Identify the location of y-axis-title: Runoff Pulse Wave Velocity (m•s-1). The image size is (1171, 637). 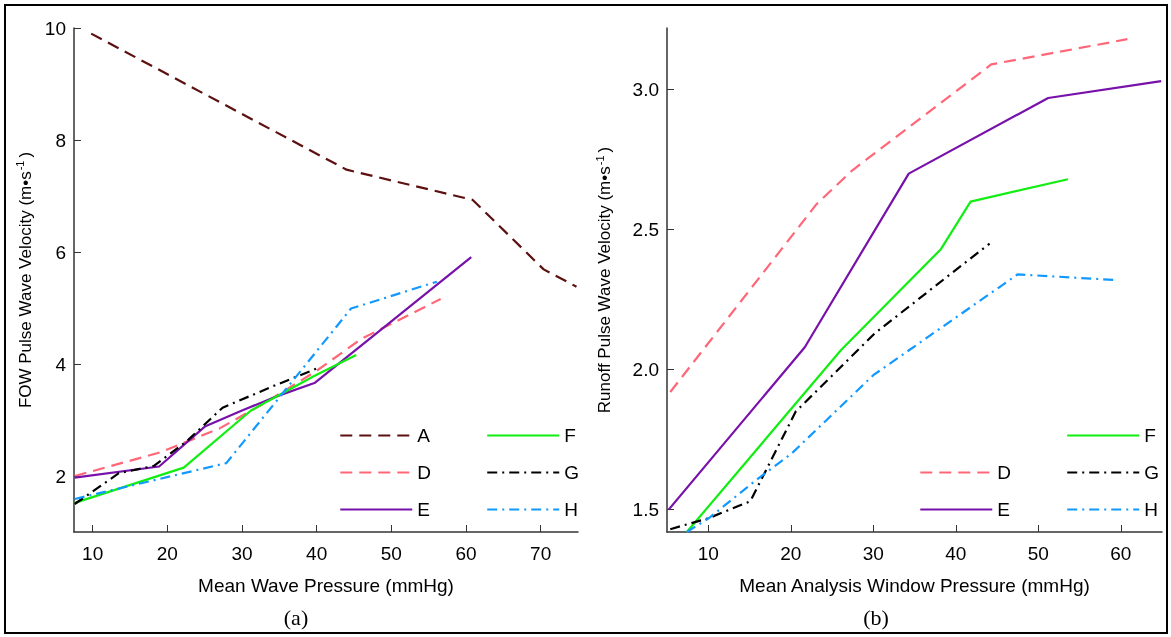
(603, 280).